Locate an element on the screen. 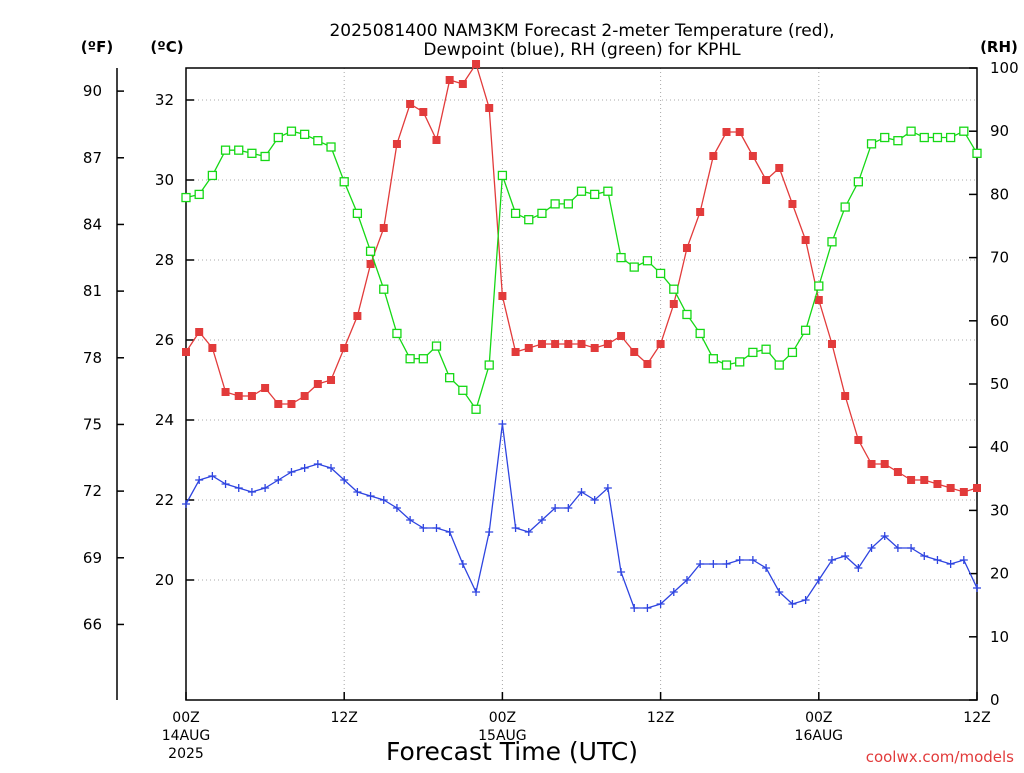 The image size is (1024, 773). celsius-tick-label: 32 is located at coordinates (164, 100).